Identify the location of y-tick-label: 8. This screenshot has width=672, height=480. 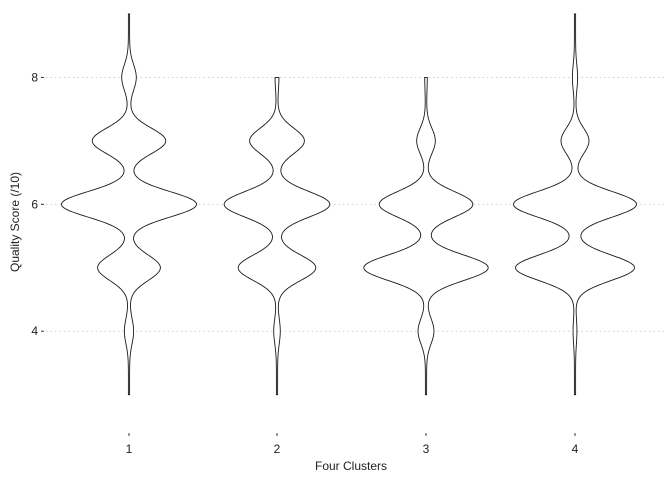
(34, 77).